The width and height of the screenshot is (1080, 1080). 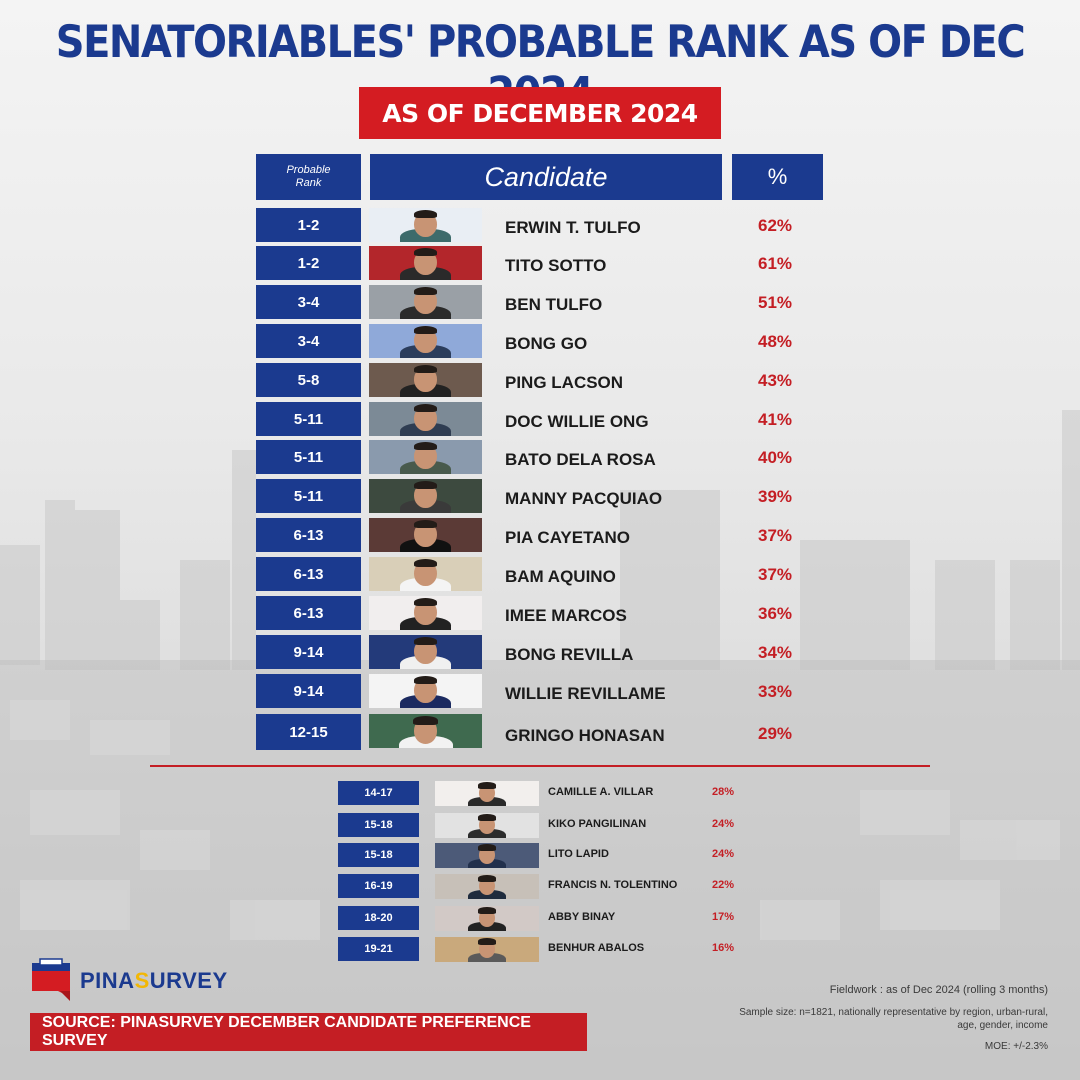 I want to click on candidate-percent: 36%, so click(x=775, y=613).